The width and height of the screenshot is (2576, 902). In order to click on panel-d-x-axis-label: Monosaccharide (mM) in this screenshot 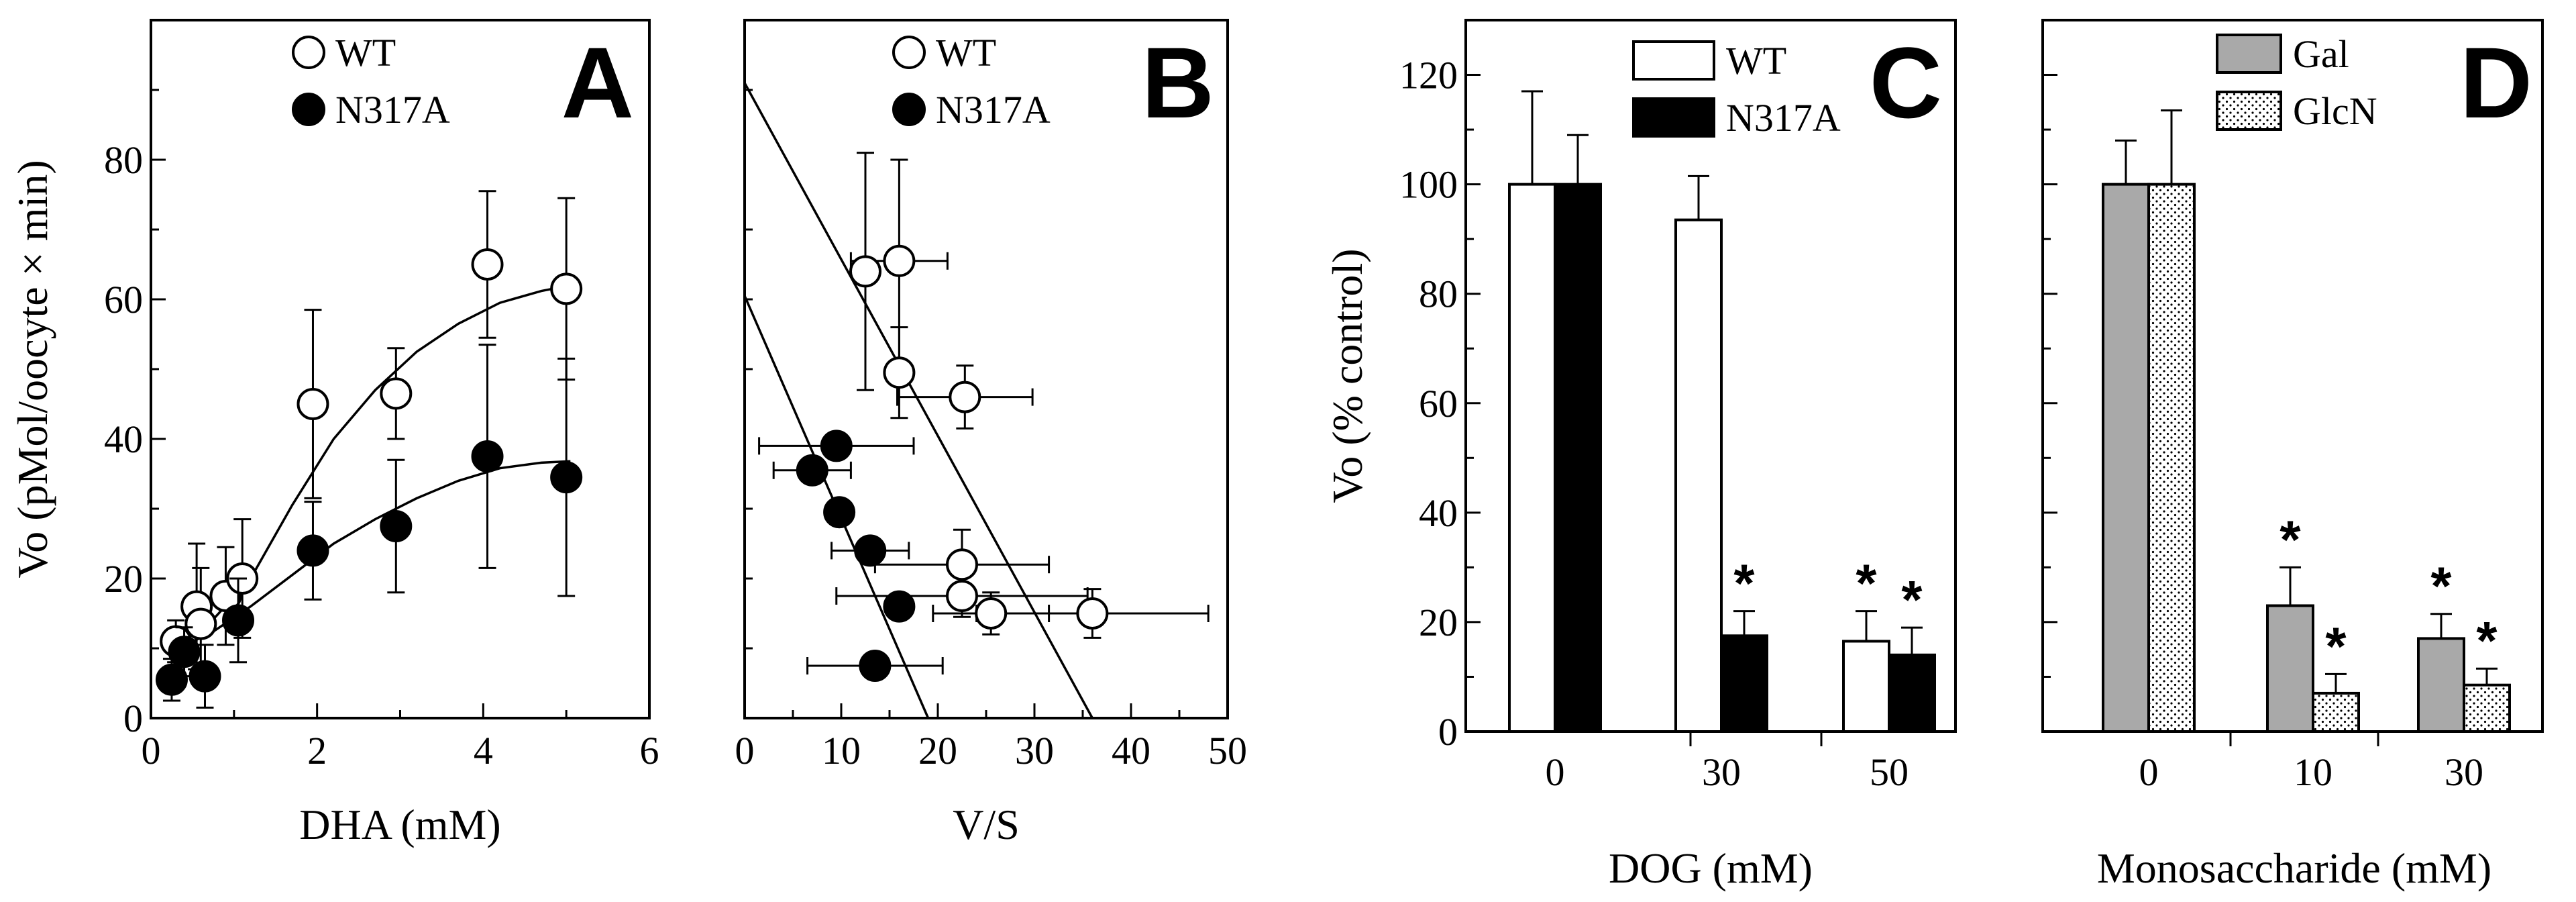, I will do `click(2294, 868)`.